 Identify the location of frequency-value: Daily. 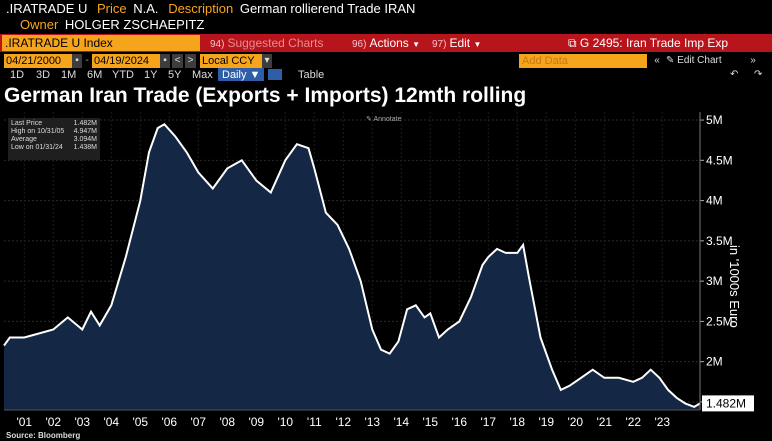
(234, 75).